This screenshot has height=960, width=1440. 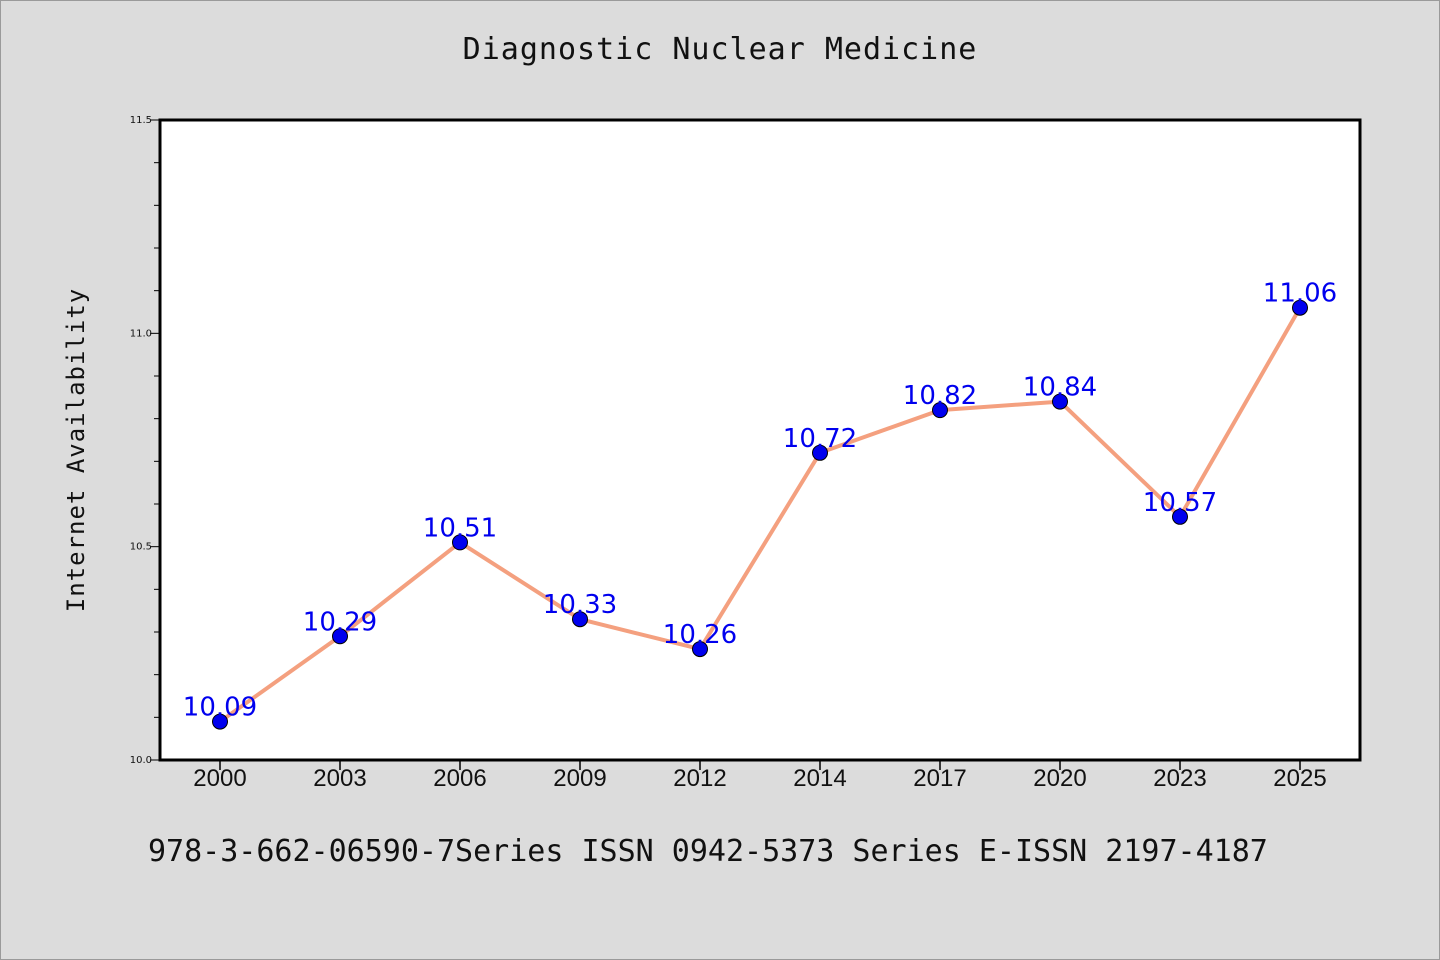 What do you see at coordinates (1300, 294) in the screenshot?
I see `data-label: 11.06` at bounding box center [1300, 294].